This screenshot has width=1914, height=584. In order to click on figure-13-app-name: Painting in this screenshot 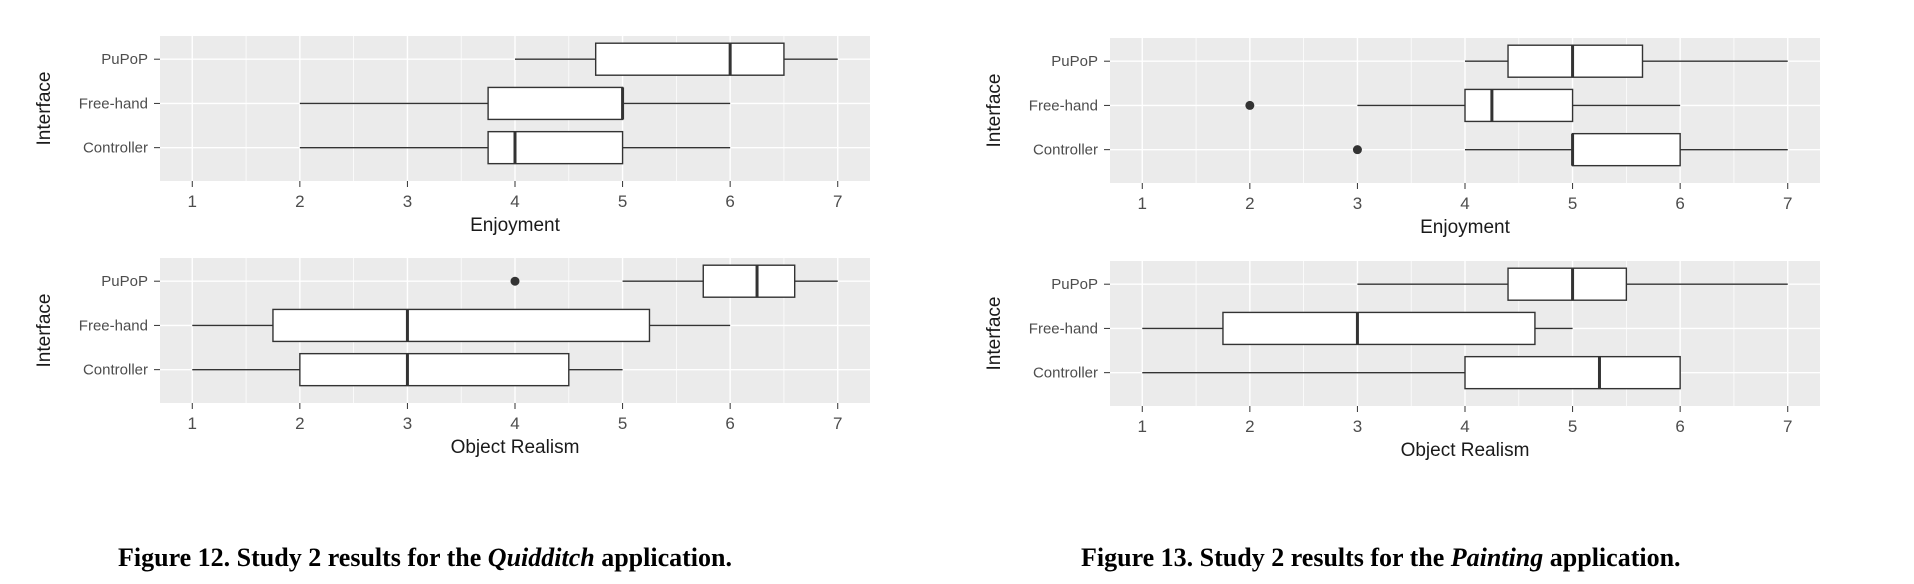, I will do `click(1497, 557)`.